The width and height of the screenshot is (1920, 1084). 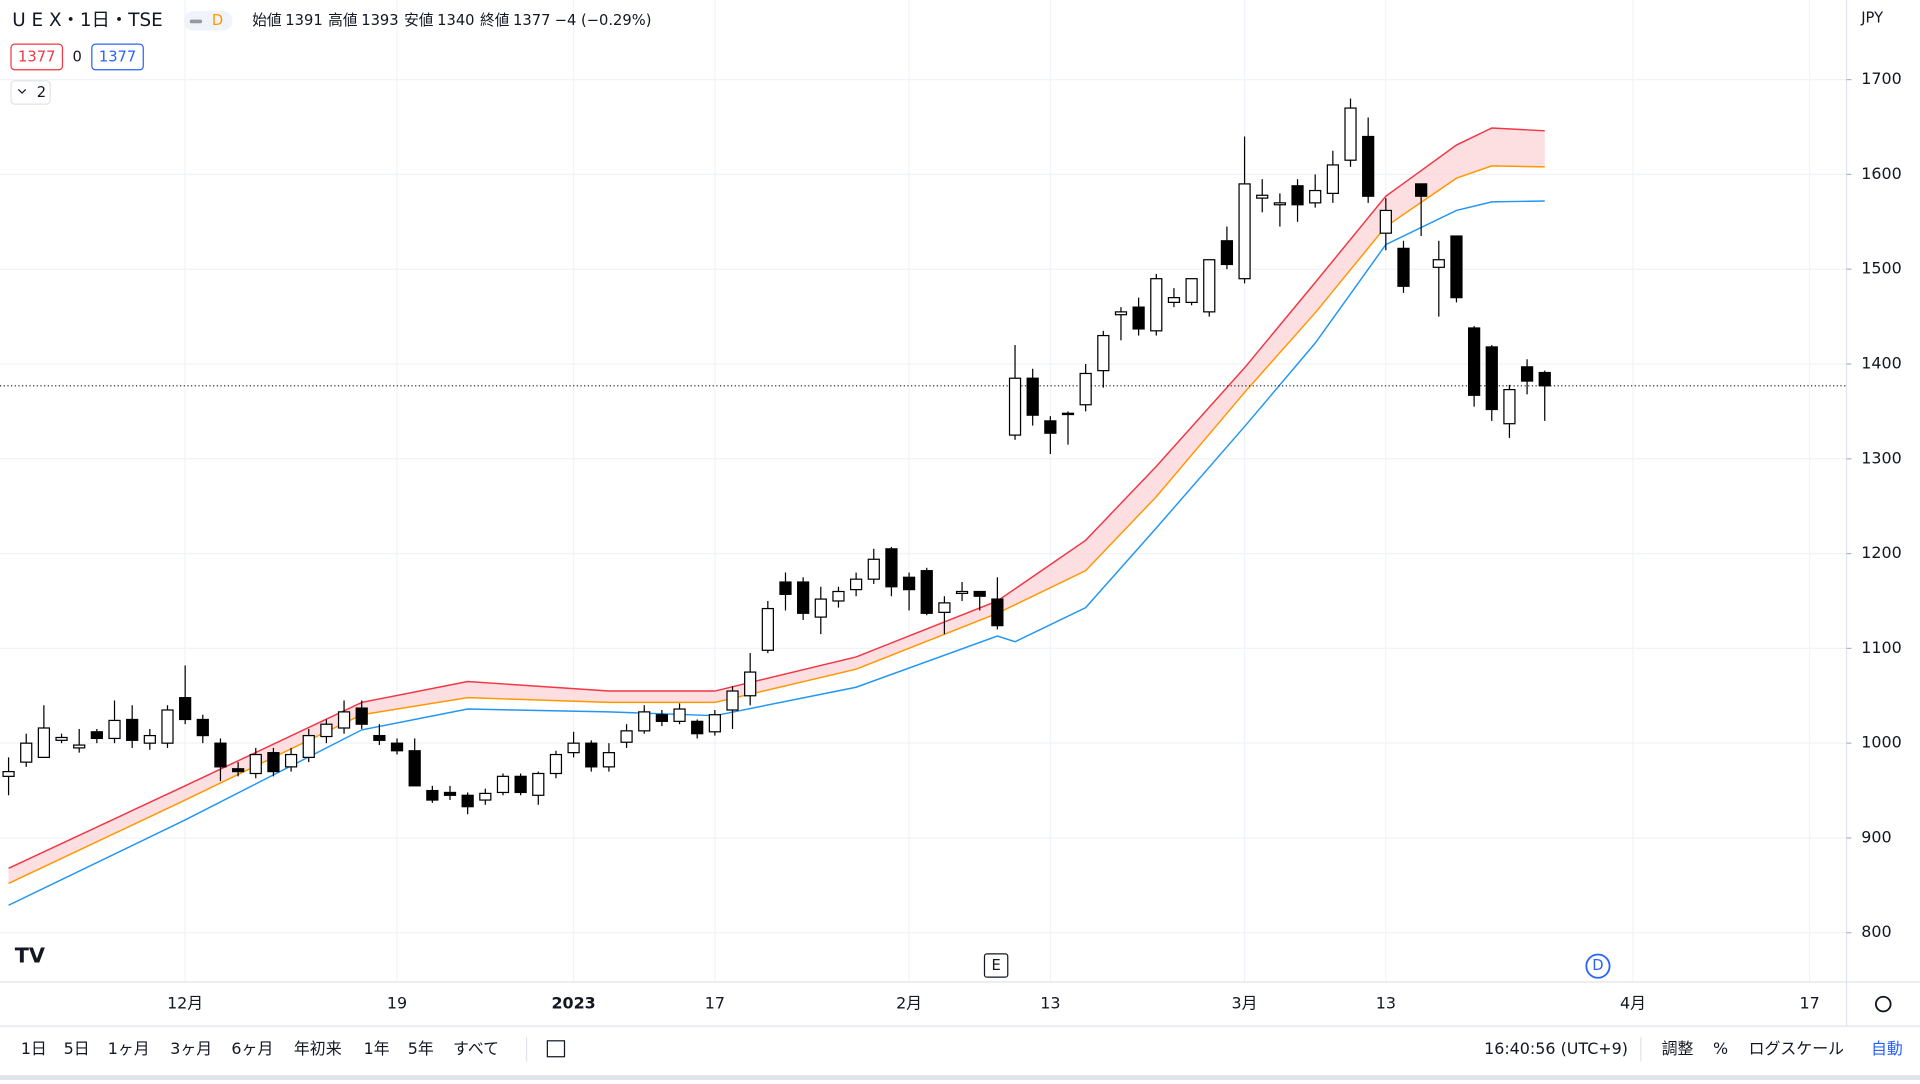 I want to click on close-label: 終値, so click(x=495, y=20).